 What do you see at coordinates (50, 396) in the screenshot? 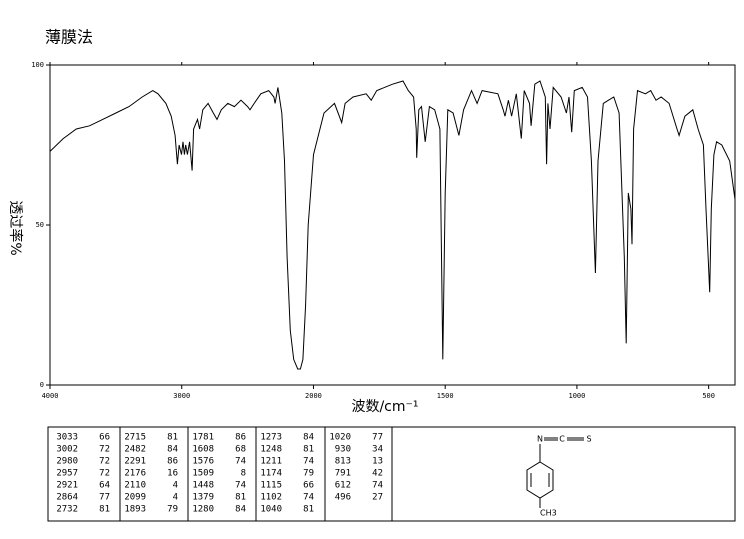
I see `x-tick-label: 4000` at bounding box center [50, 396].